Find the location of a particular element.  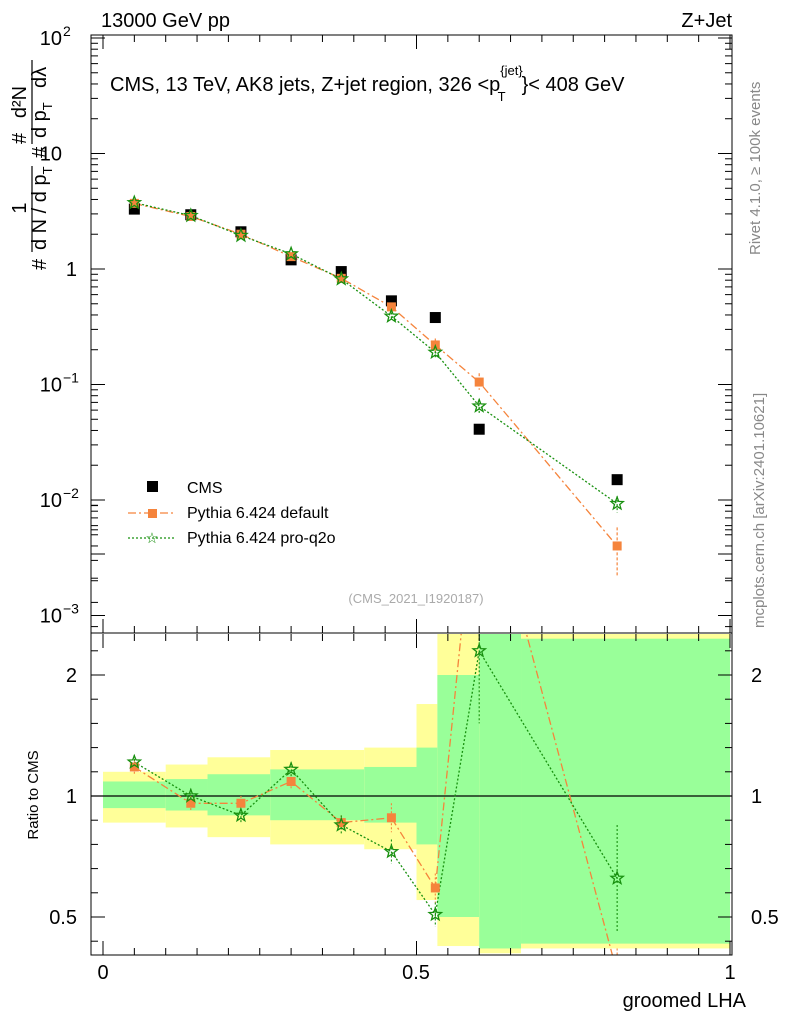

rivet-version-label: Rivet 4.1.0, ≥ 100k events is located at coordinates (755, 168).